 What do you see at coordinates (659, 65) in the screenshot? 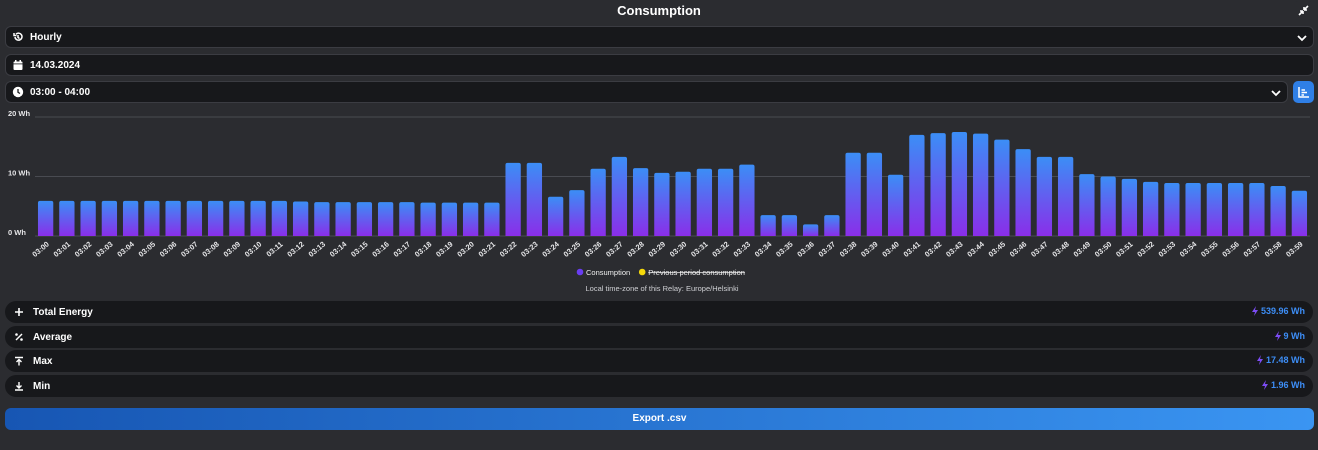
I see `date-input: 14.03.2024` at bounding box center [659, 65].